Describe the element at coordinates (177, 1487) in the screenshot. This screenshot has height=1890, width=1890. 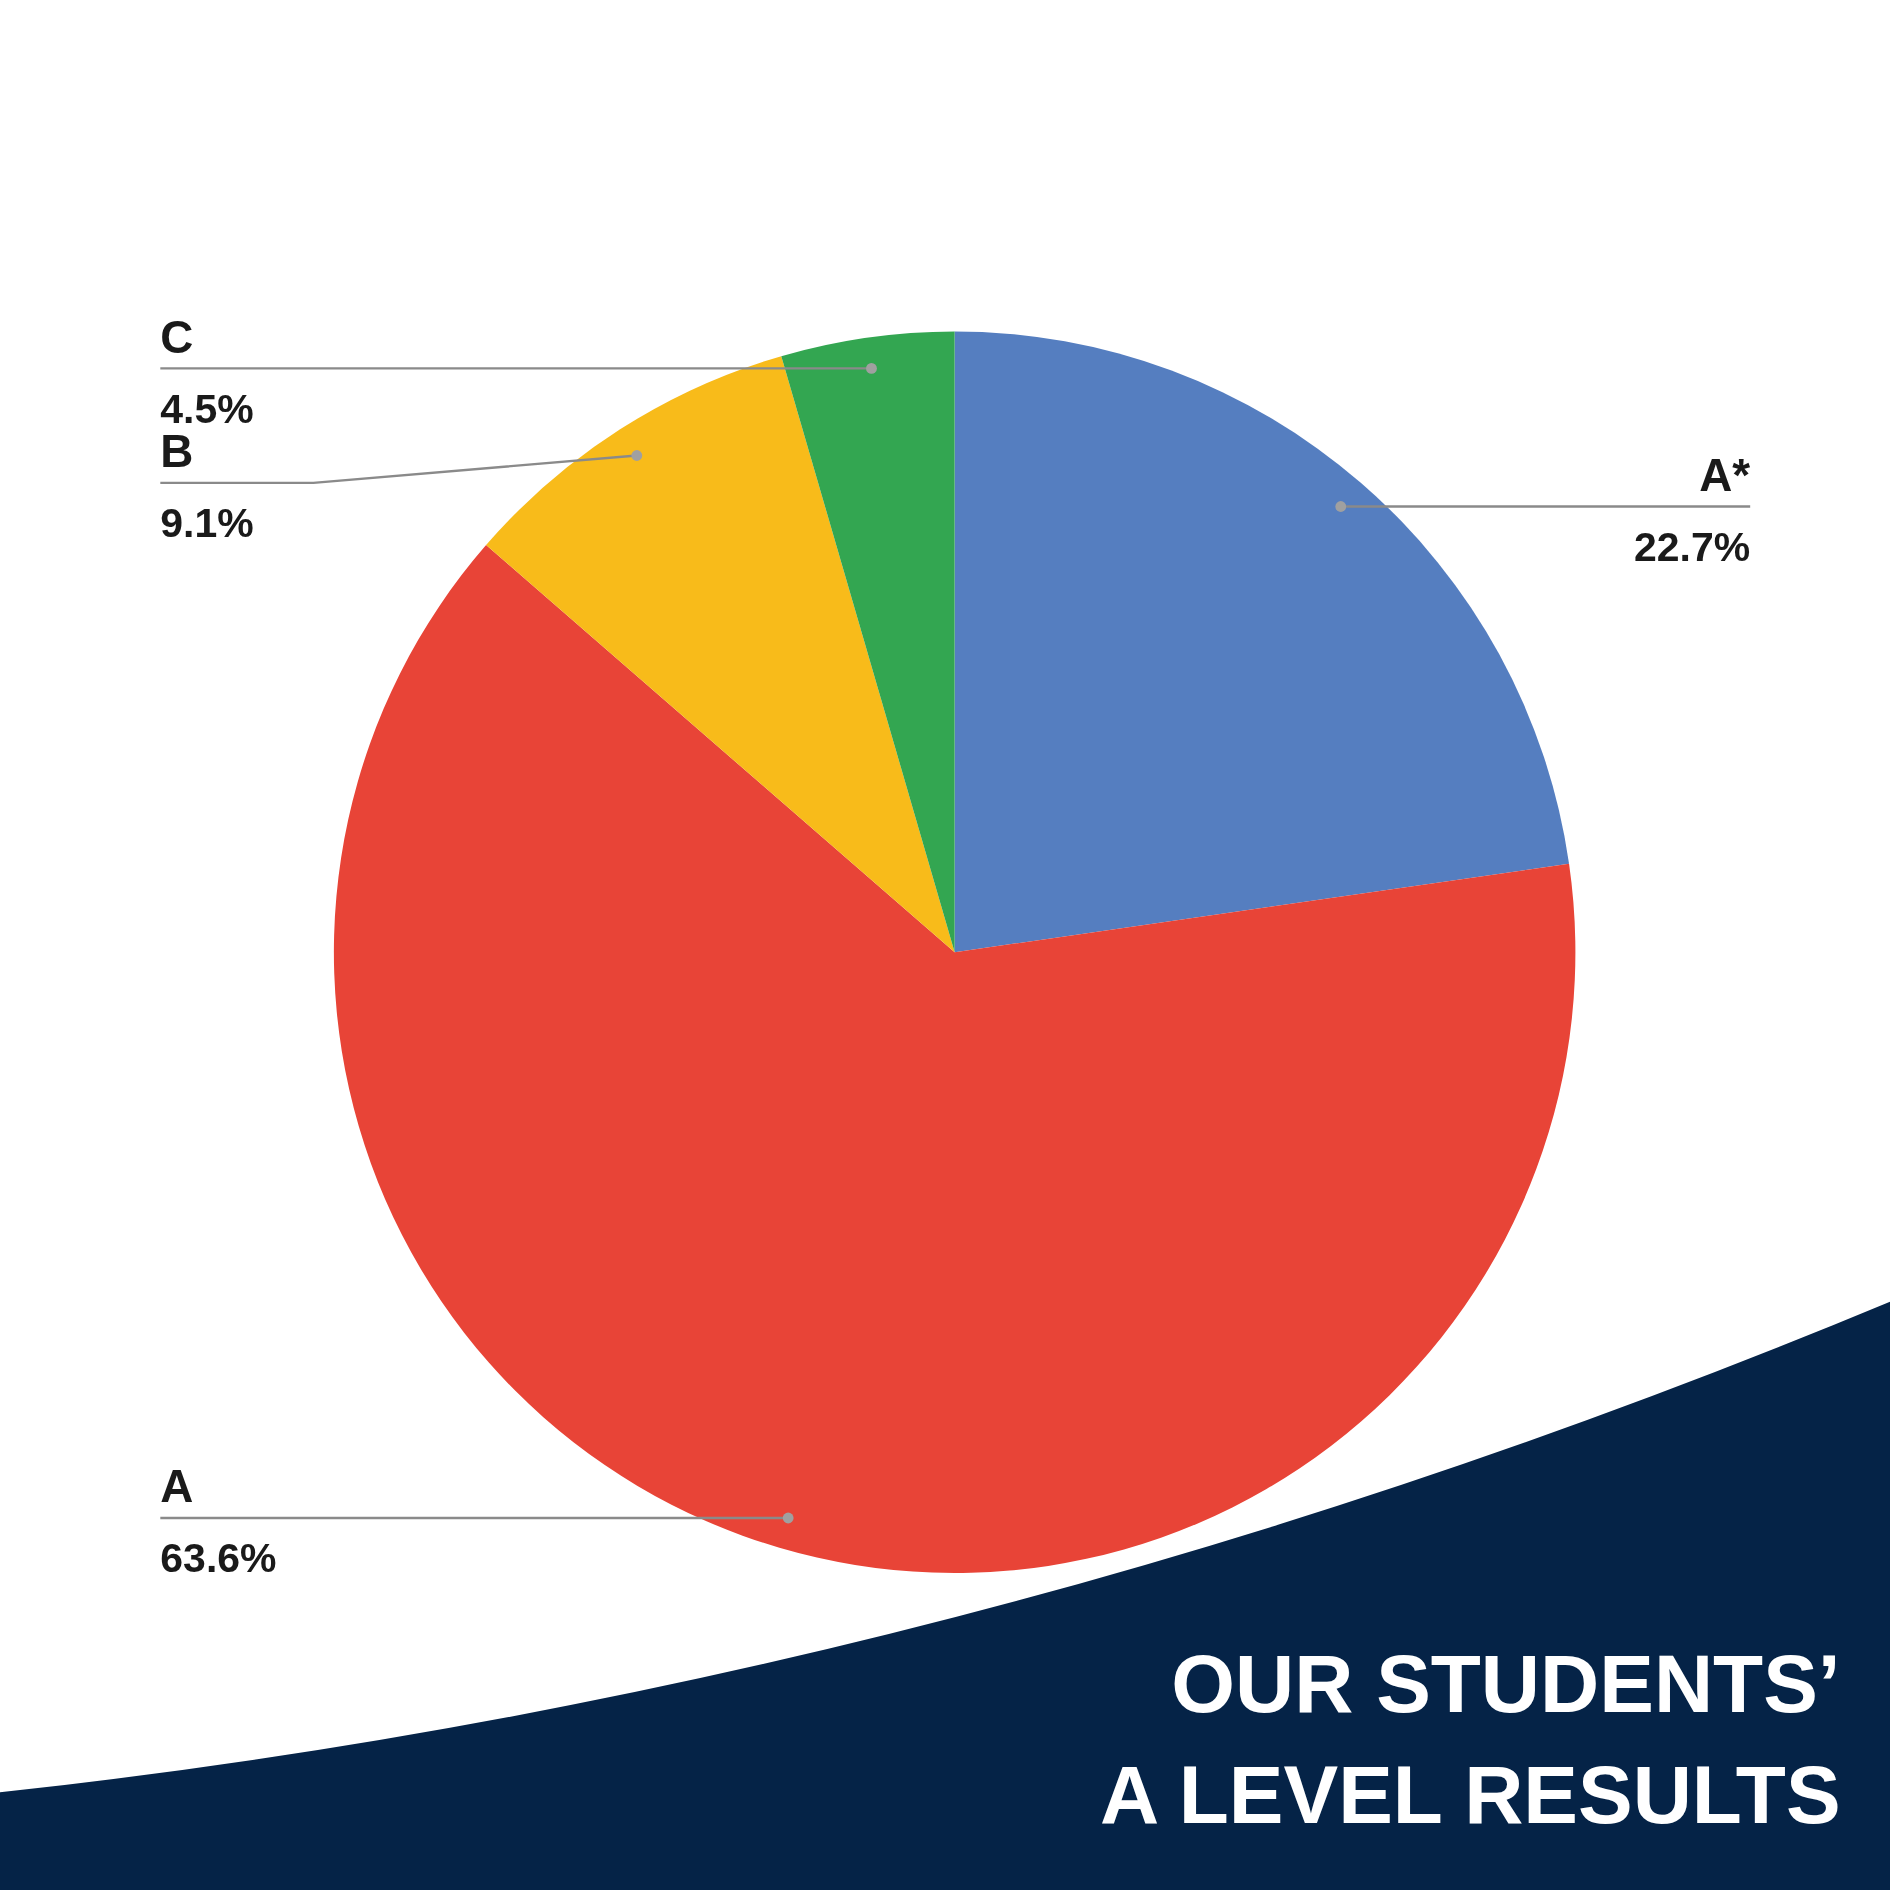
I see `slice-label: A` at that location.